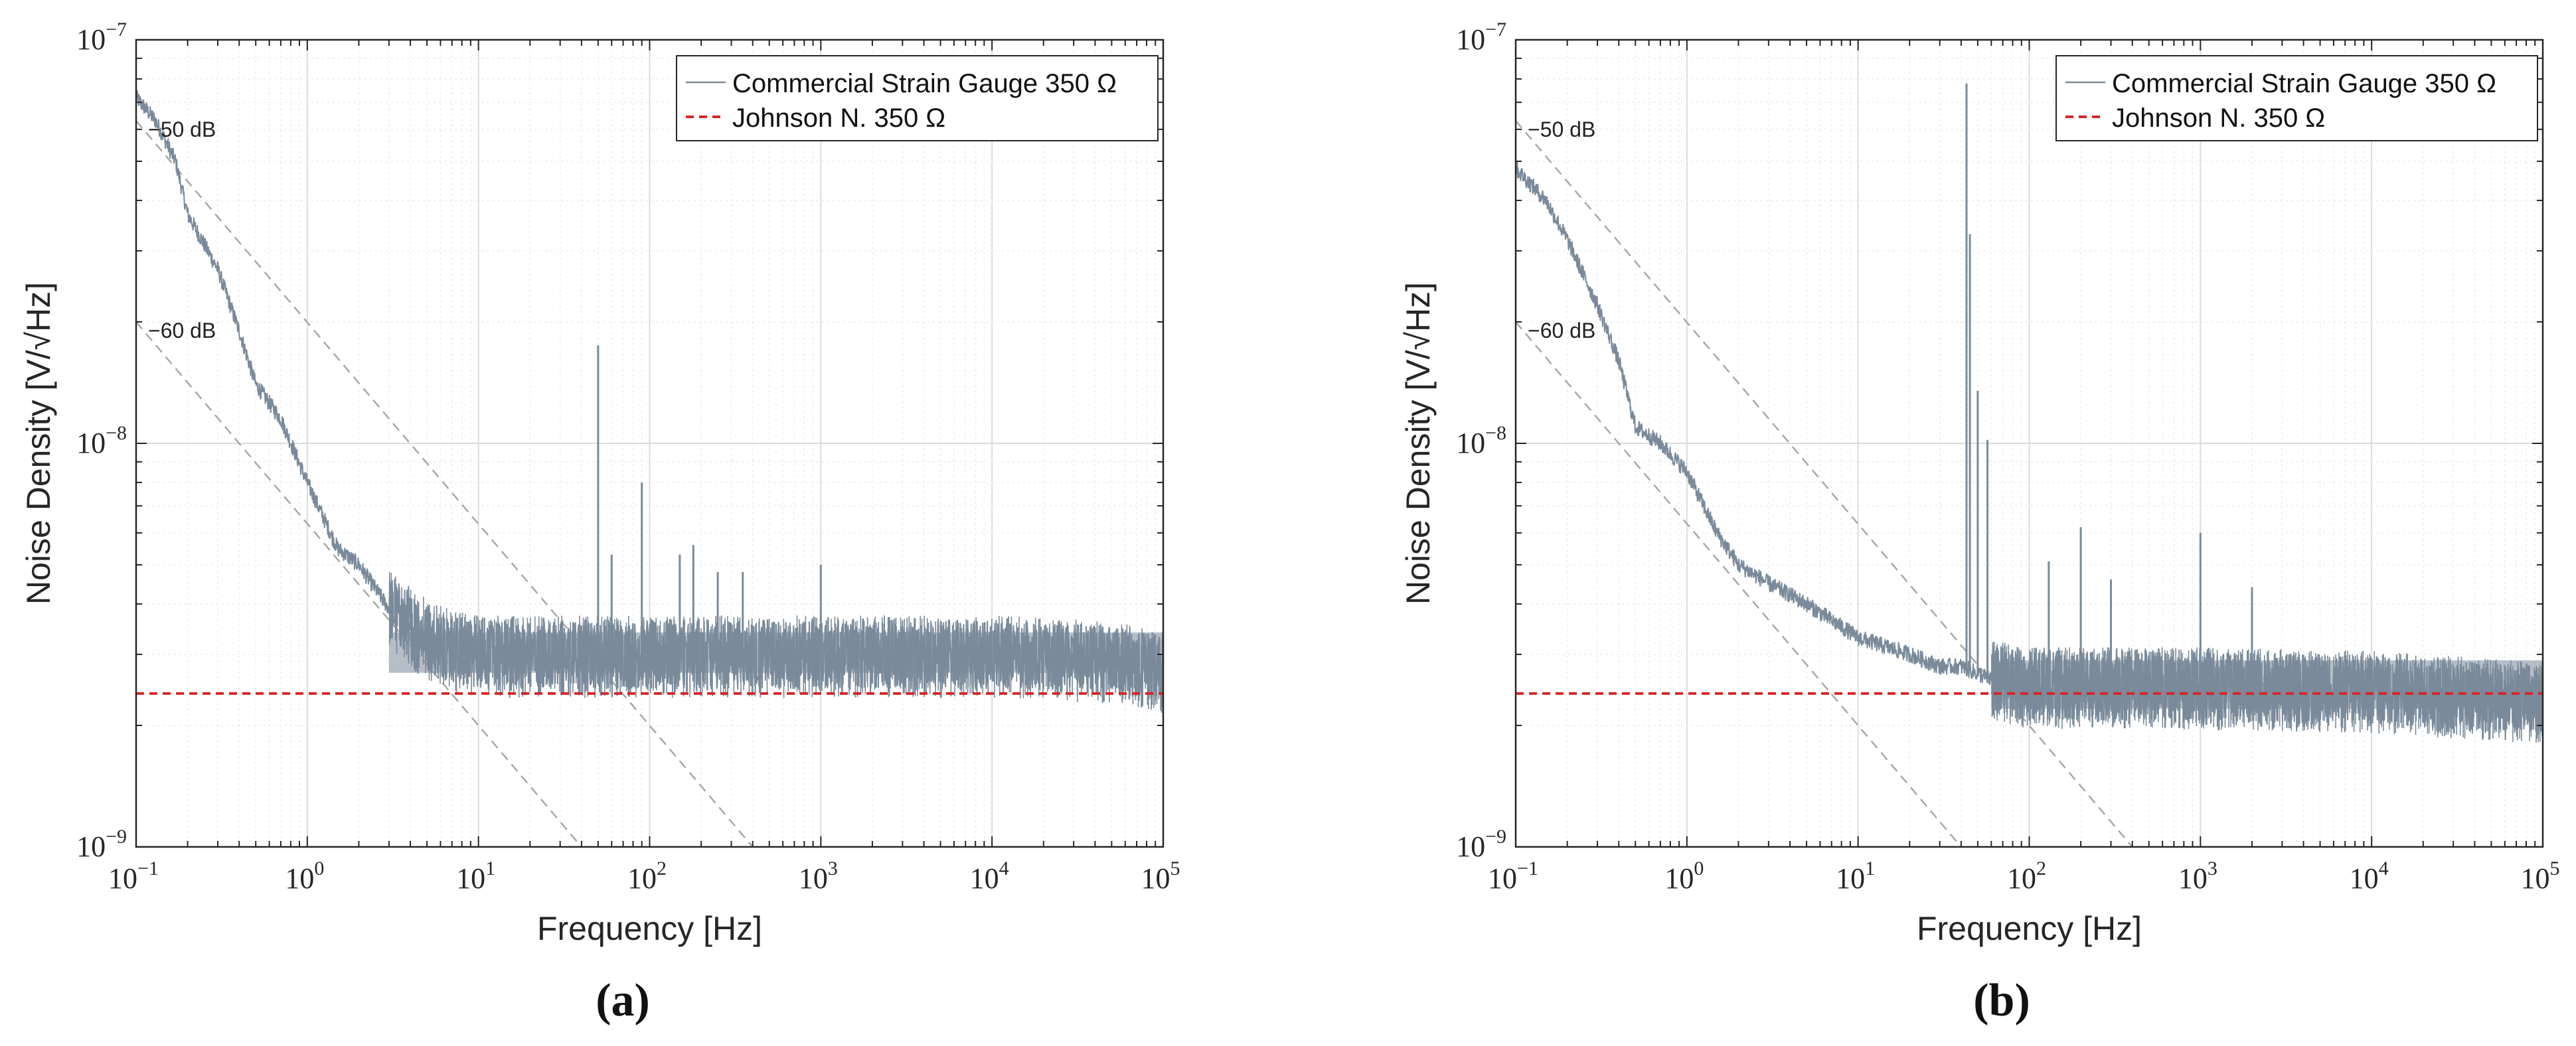 This screenshot has width=2576, height=1046. I want to click on panel-label: (b), so click(2001, 1000).